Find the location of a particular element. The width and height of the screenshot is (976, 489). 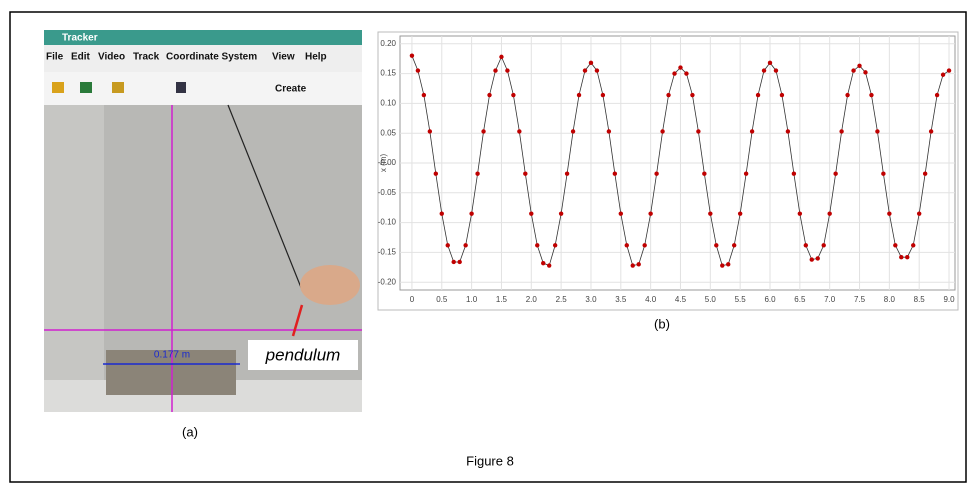

x-tick-label: 6.5 is located at coordinates (800, 299).